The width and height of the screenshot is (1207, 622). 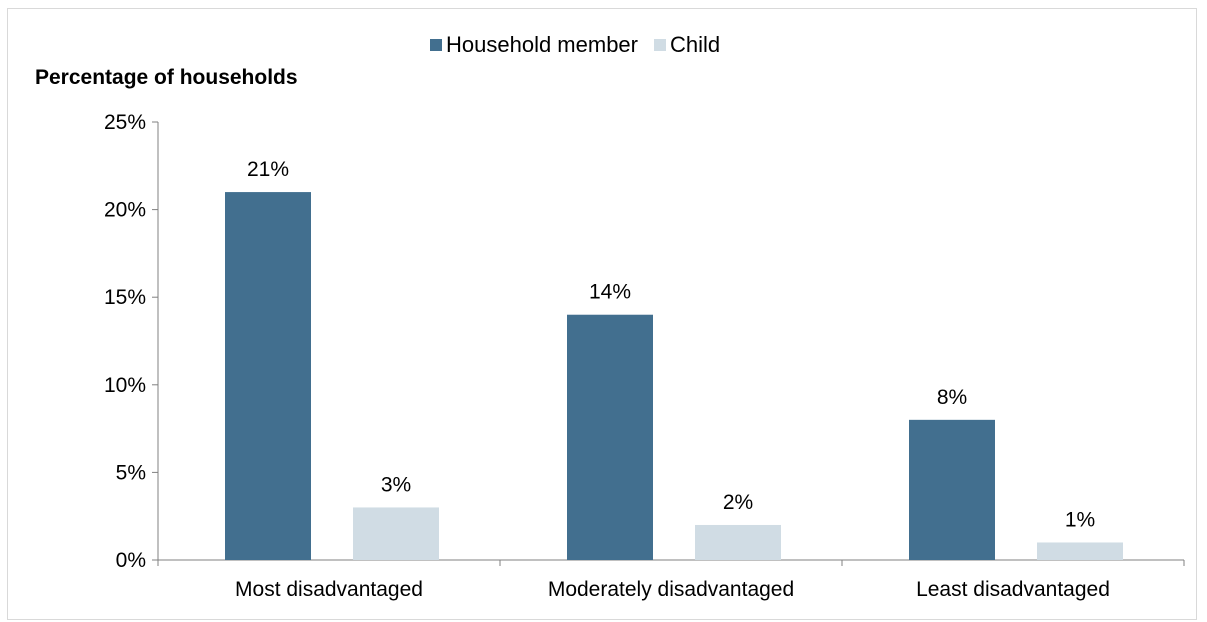 What do you see at coordinates (131, 472) in the screenshot?
I see `y-tick-label: 5%` at bounding box center [131, 472].